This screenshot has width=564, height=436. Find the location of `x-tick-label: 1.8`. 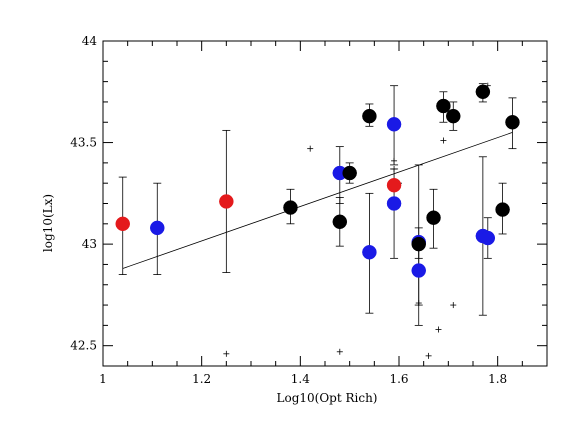

x-tick-label: 1.8 is located at coordinates (497, 379).